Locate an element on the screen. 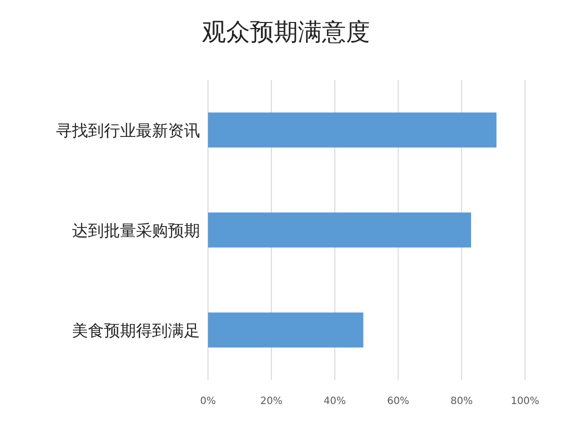 The width and height of the screenshot is (572, 439). x-tick-label: 0% is located at coordinates (208, 401).